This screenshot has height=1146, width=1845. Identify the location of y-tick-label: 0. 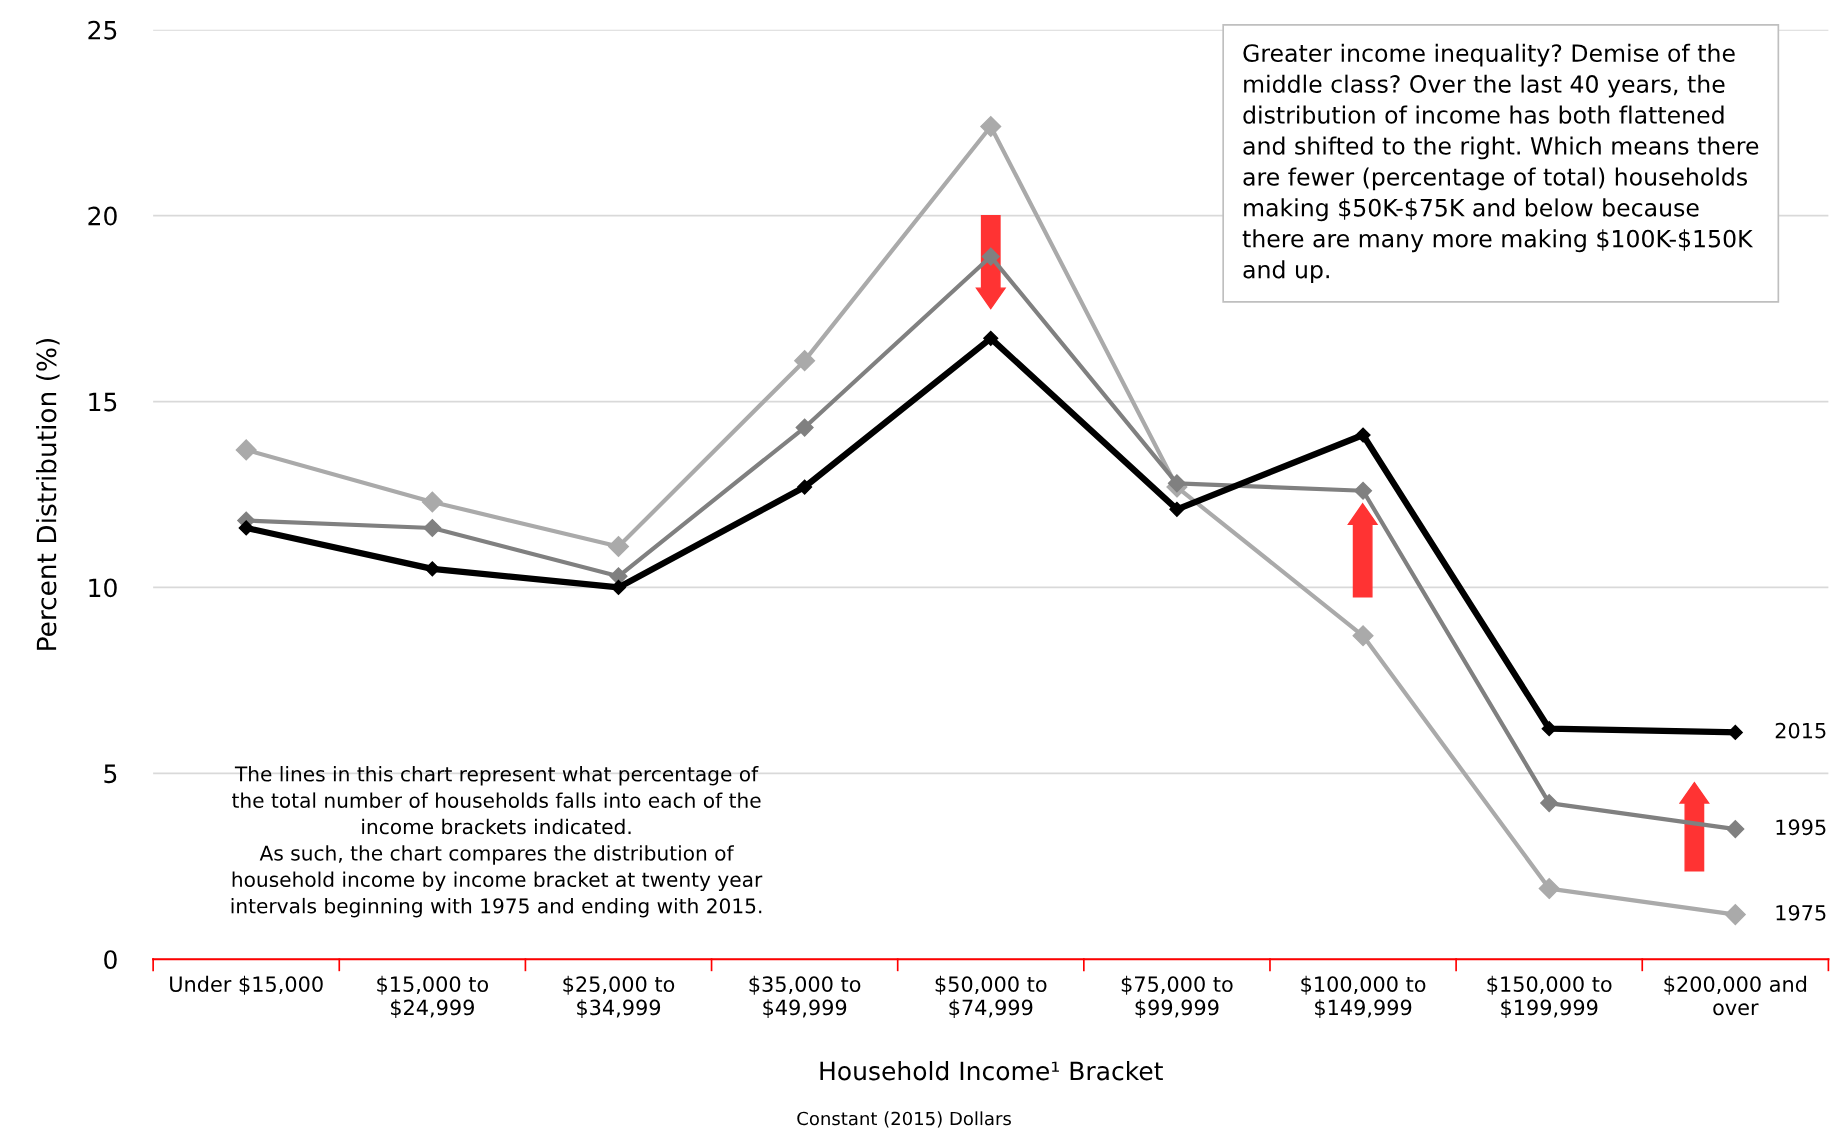
(110, 960).